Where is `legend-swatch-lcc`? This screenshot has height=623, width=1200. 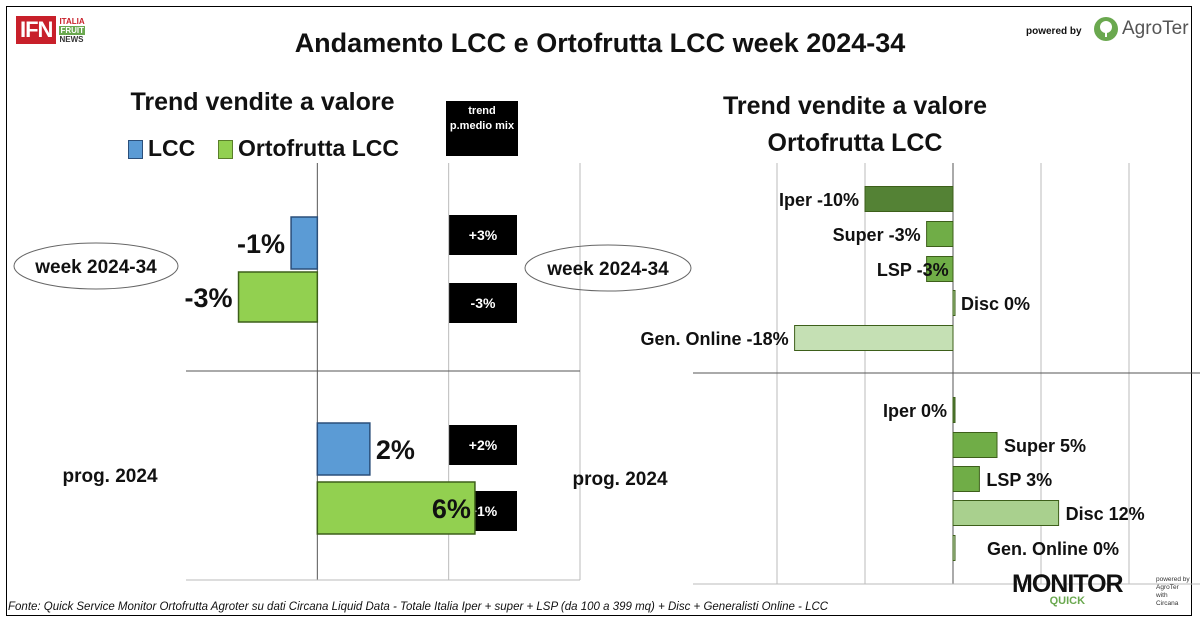 legend-swatch-lcc is located at coordinates (135, 149).